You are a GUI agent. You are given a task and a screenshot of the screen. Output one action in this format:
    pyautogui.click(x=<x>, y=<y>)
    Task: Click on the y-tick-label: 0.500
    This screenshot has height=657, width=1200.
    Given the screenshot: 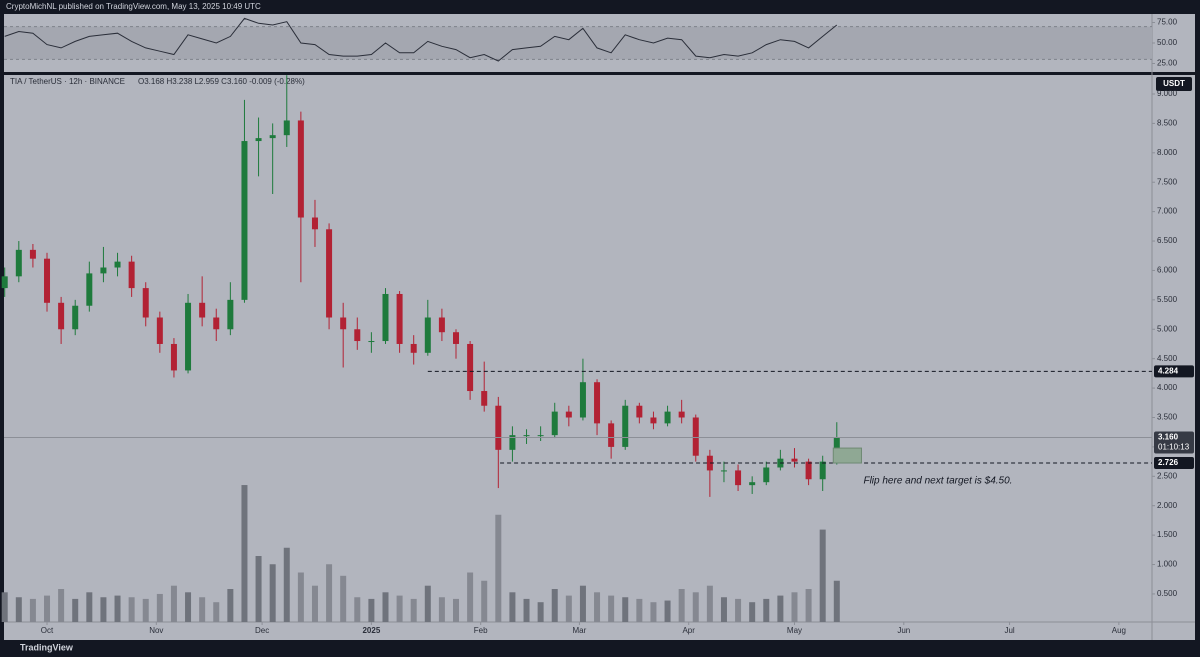 What is the action you would take?
    pyautogui.click(x=1167, y=593)
    